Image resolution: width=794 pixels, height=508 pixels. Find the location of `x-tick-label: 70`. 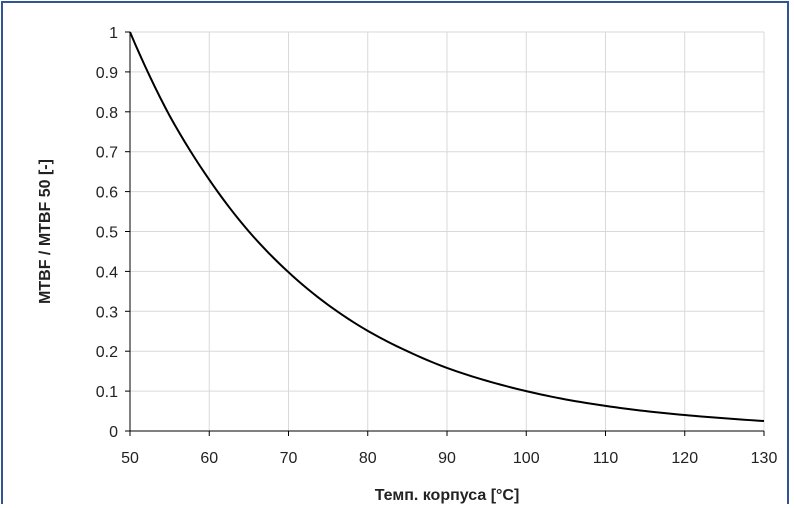

x-tick-label: 70 is located at coordinates (289, 458).